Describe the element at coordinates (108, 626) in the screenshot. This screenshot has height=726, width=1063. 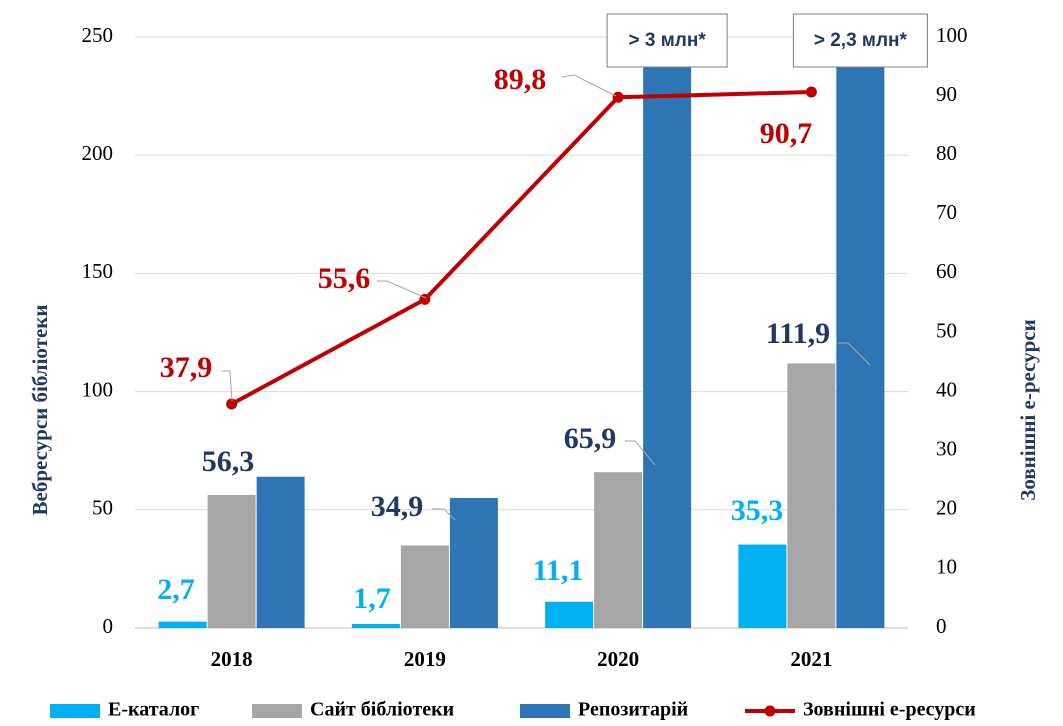
I see `y-tick-label: 0` at that location.